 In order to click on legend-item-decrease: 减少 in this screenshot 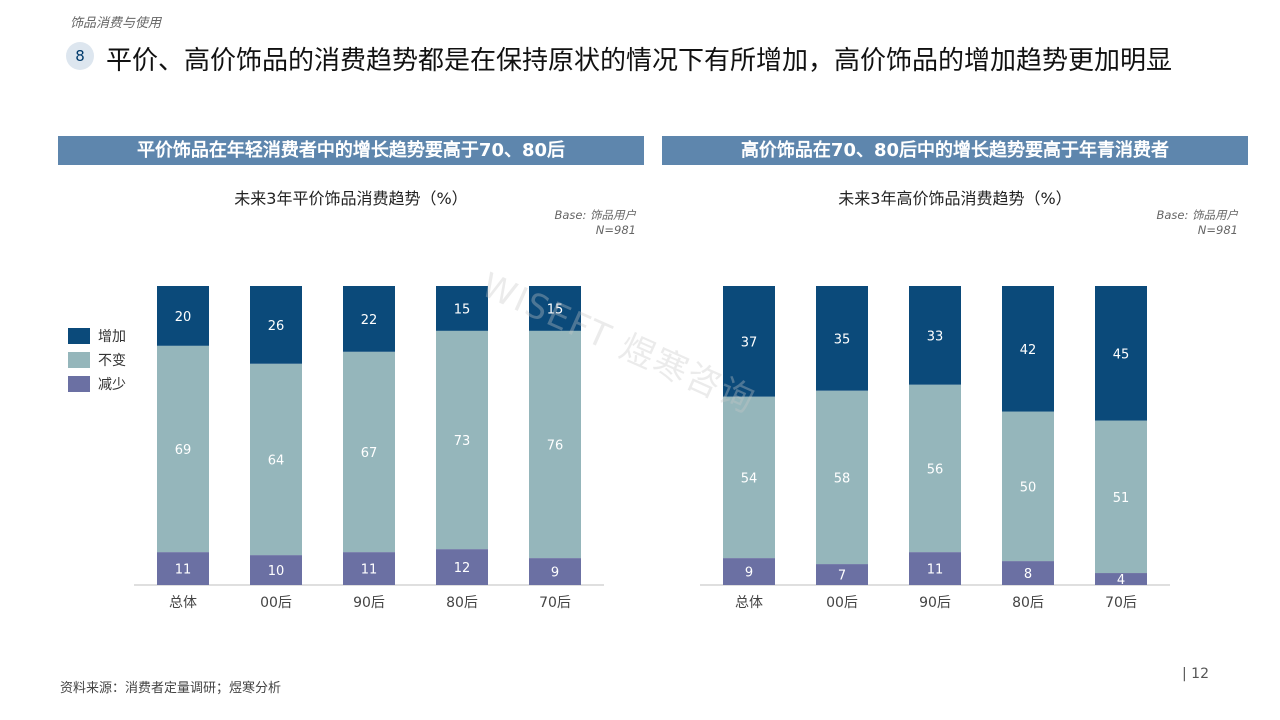, I will do `click(97, 384)`.